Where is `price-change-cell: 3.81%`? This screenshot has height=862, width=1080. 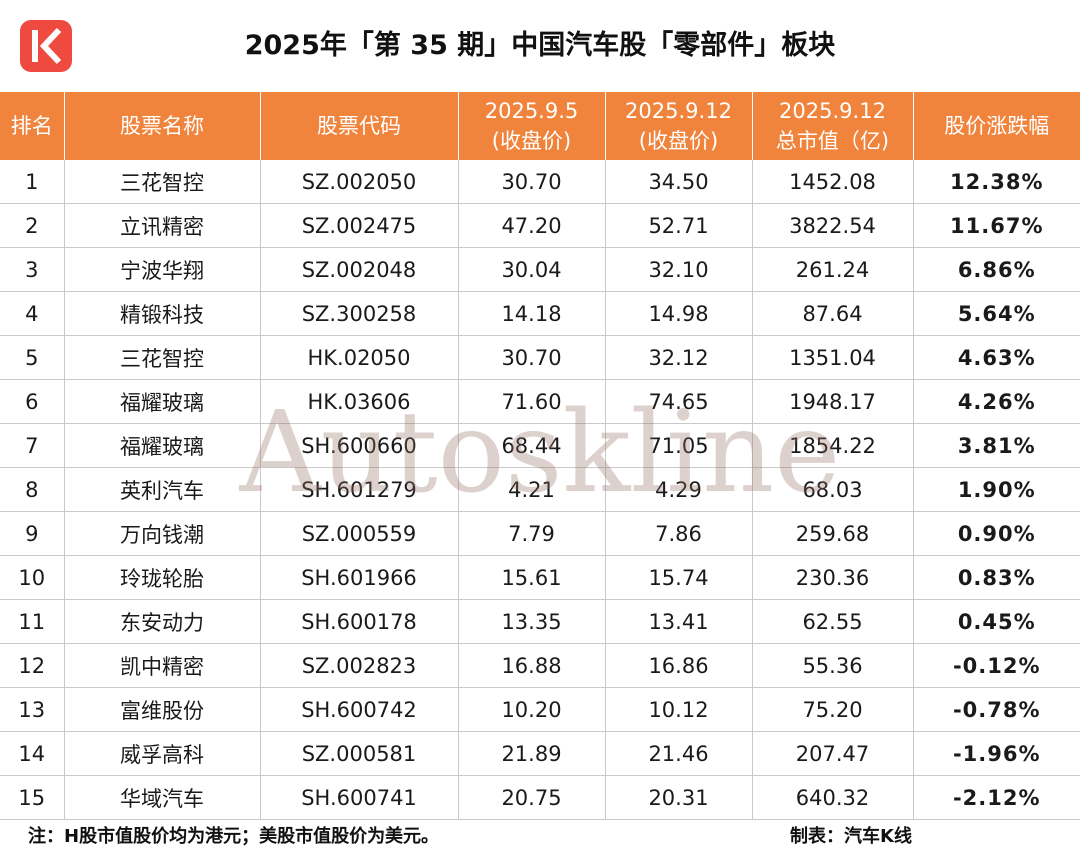
price-change-cell: 3.81% is located at coordinates (996, 445).